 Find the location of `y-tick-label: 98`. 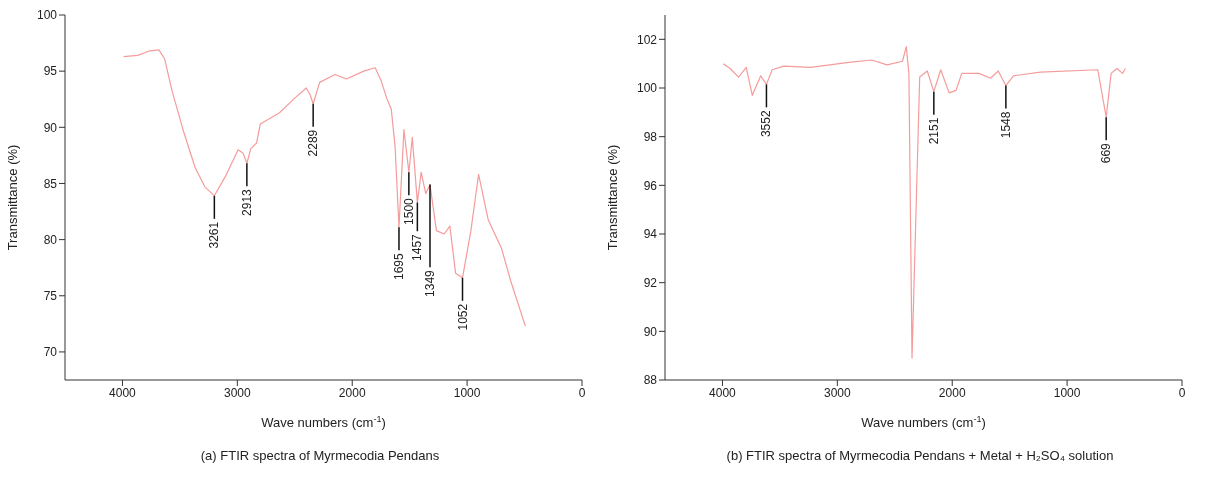

y-tick-label: 98 is located at coordinates (650, 136).